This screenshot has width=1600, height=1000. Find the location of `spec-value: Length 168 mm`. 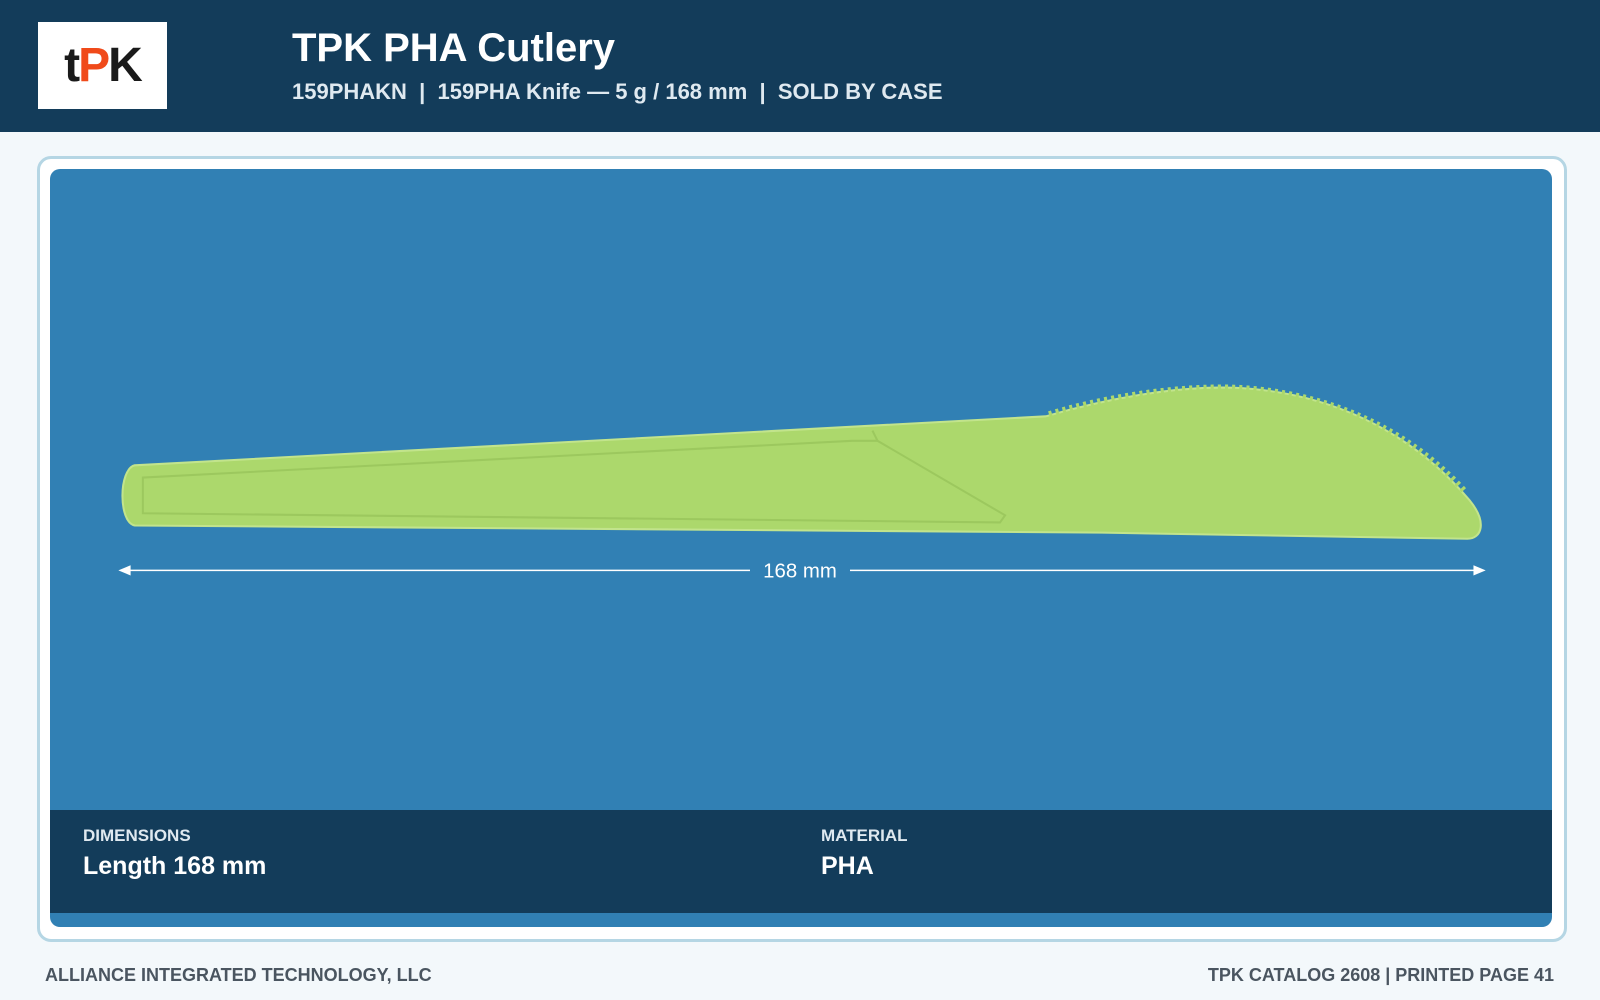

spec-value: Length 168 mm is located at coordinates (175, 866).